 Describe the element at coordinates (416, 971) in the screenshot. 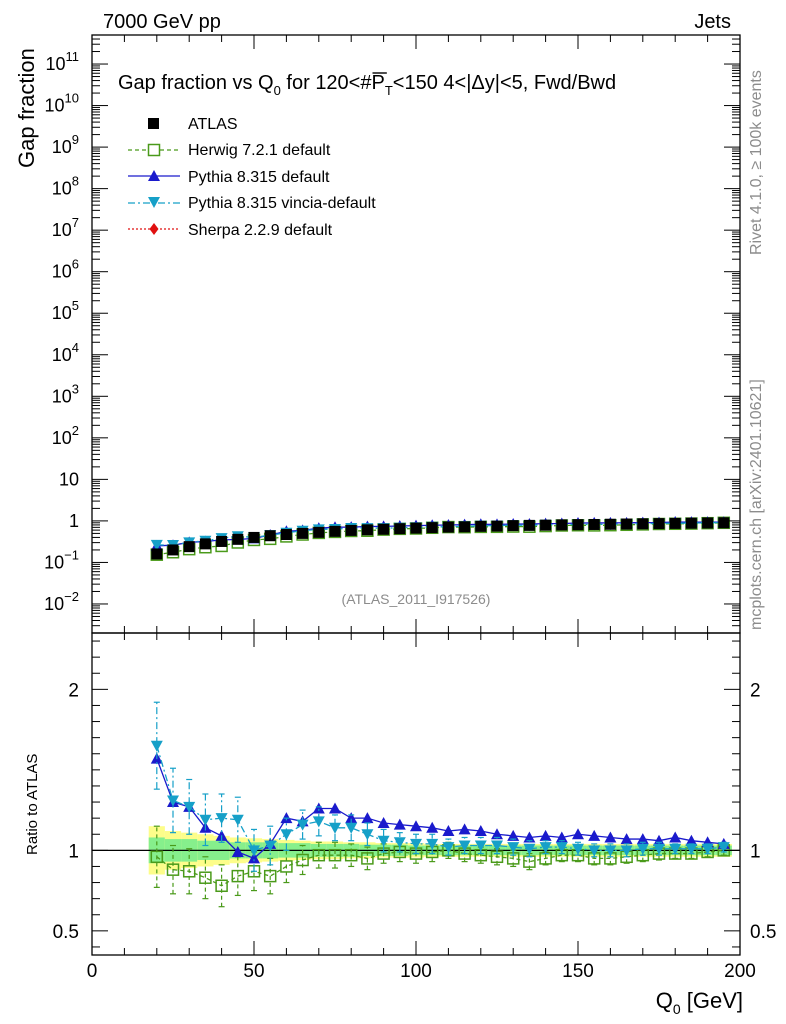

I see `x-tick-label-2: 100` at that location.